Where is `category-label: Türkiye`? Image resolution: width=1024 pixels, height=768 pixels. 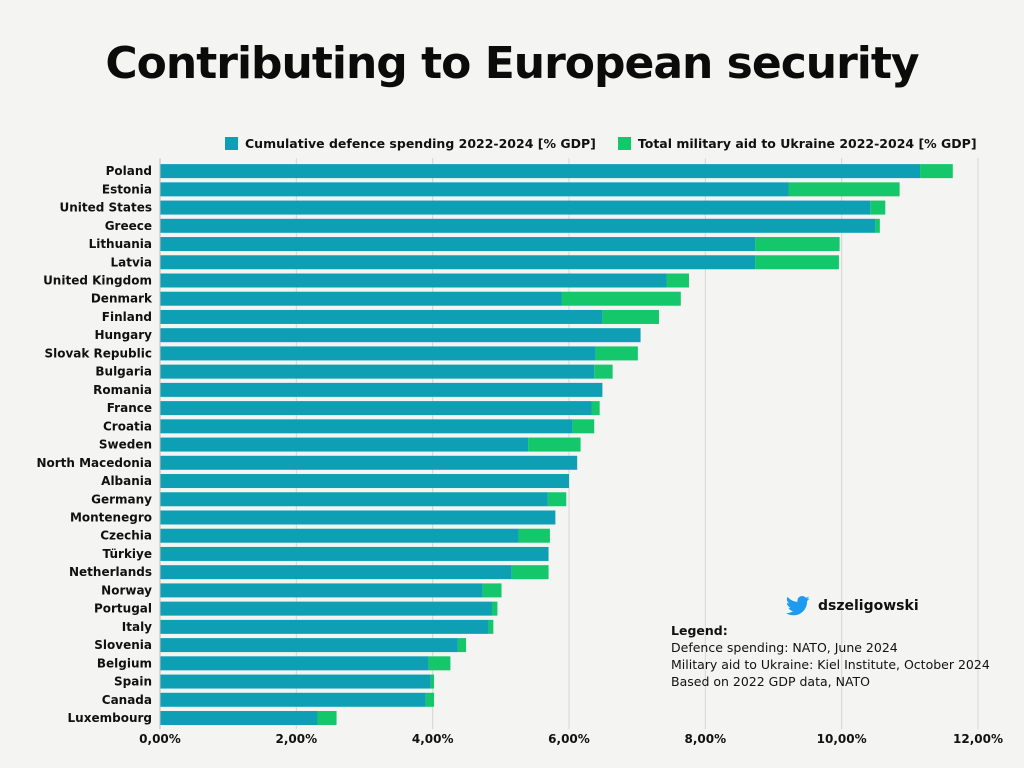 category-label: Türkiye is located at coordinates (127, 554).